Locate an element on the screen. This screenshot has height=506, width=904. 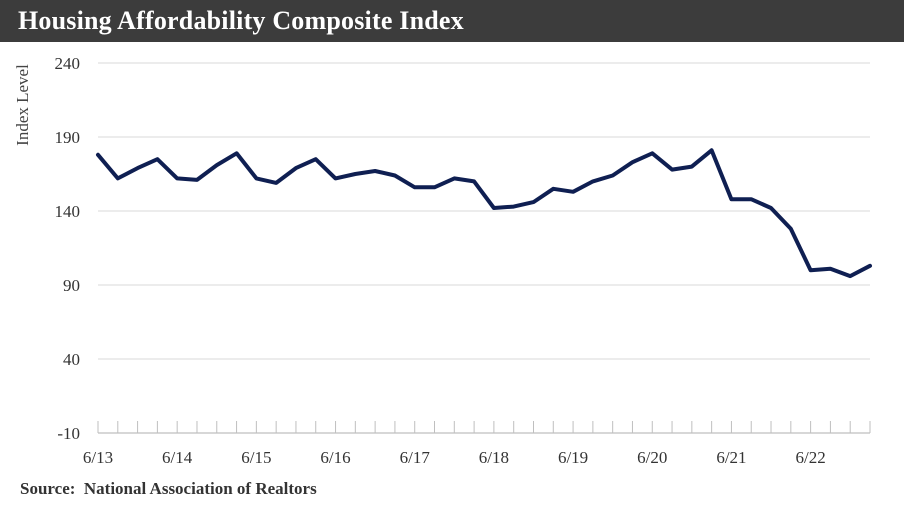
x-tick-label-9: 6/22 is located at coordinates (810, 457).